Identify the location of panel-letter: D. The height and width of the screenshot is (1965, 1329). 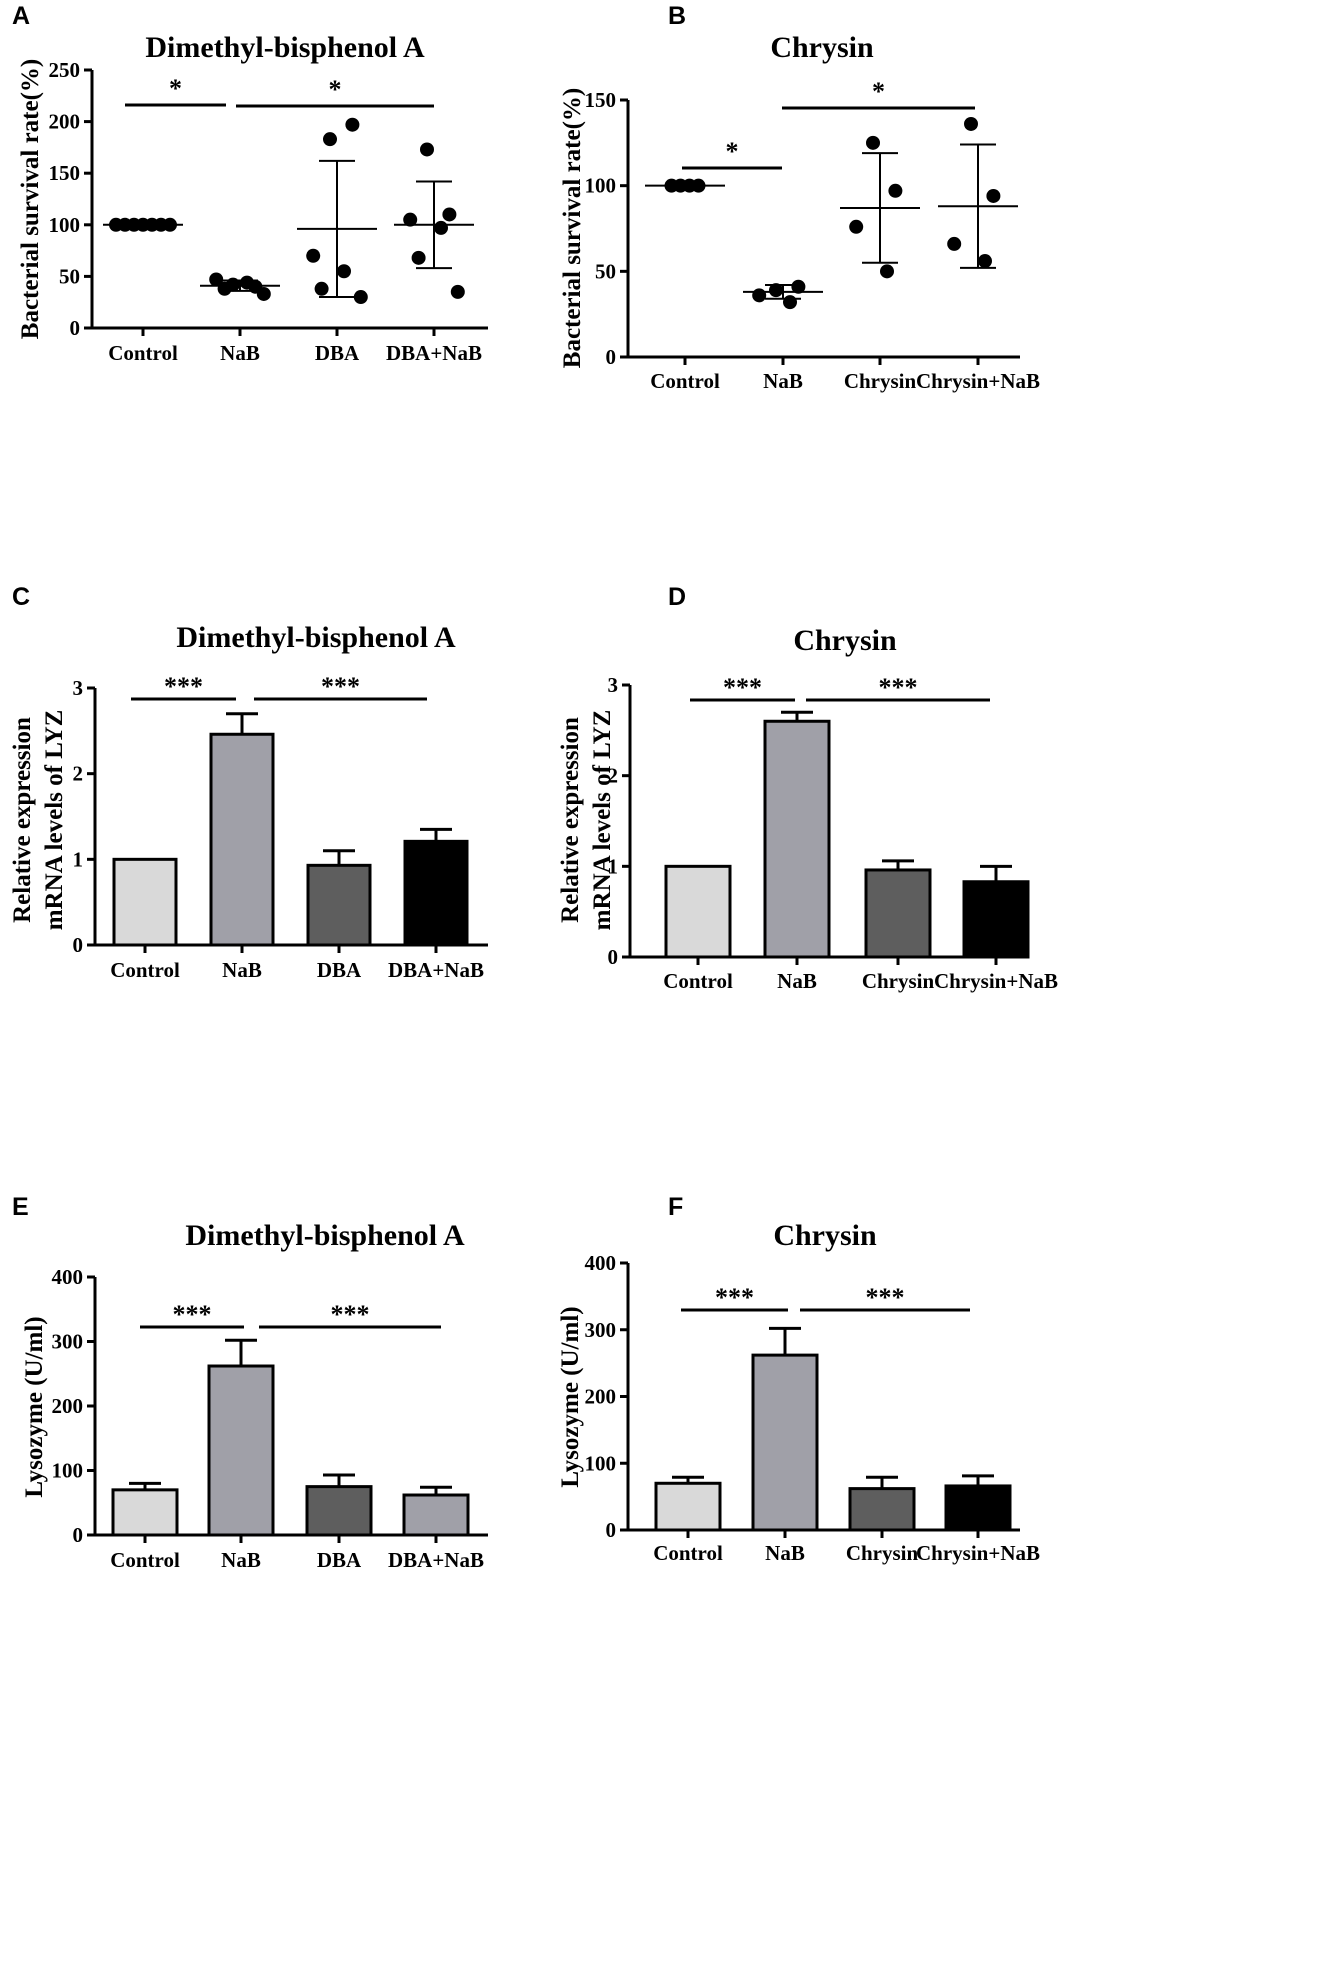
(677, 597).